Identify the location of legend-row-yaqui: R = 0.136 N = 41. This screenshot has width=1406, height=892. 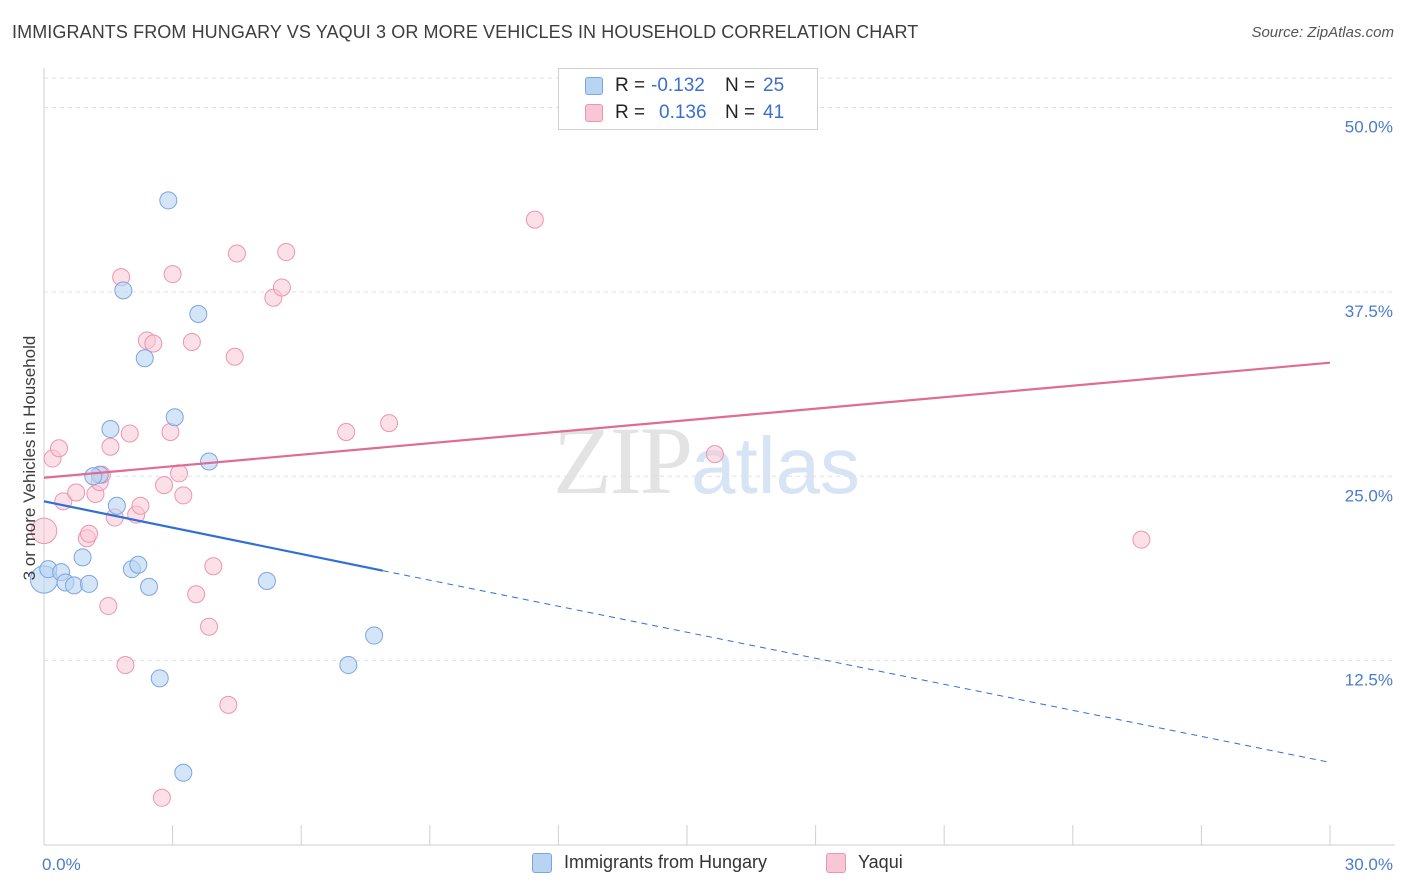
(684, 113).